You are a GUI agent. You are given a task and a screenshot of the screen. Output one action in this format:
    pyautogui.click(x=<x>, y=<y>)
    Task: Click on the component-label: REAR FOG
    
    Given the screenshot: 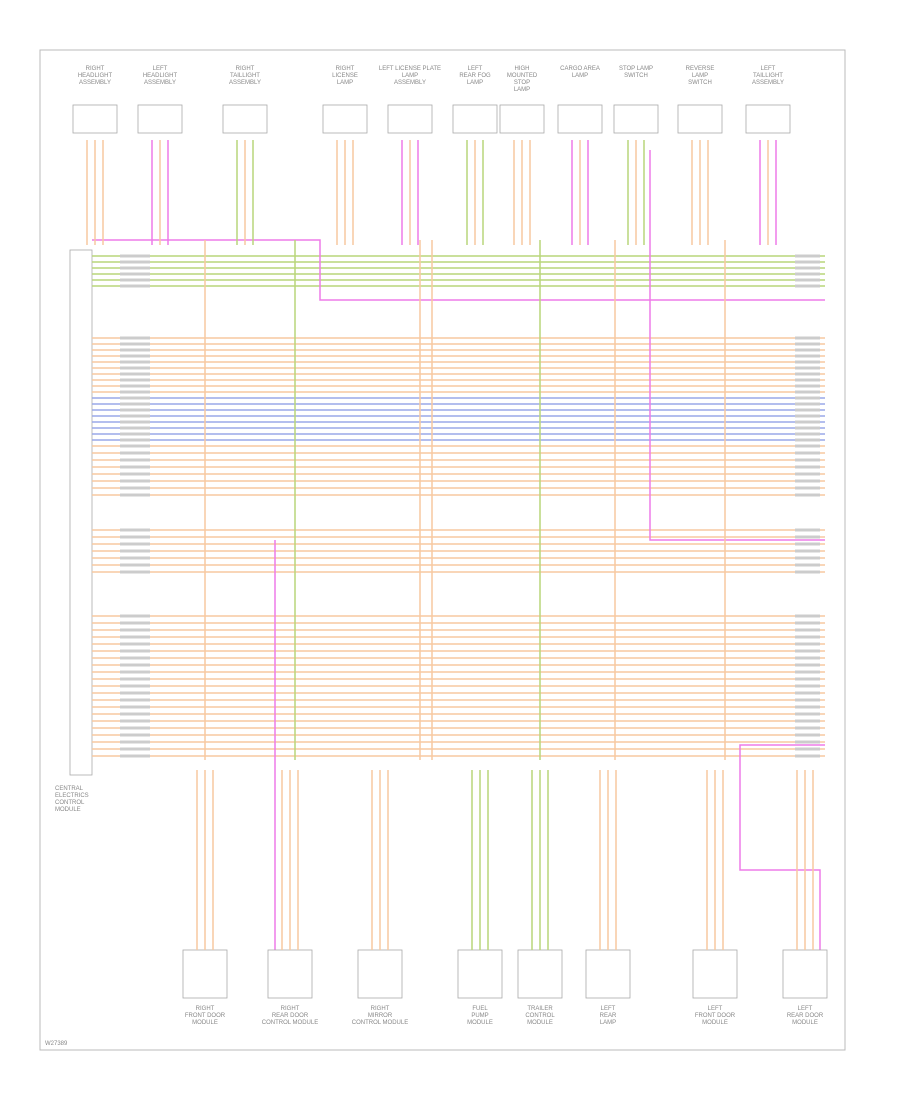 What is the action you would take?
    pyautogui.click(x=475, y=76)
    